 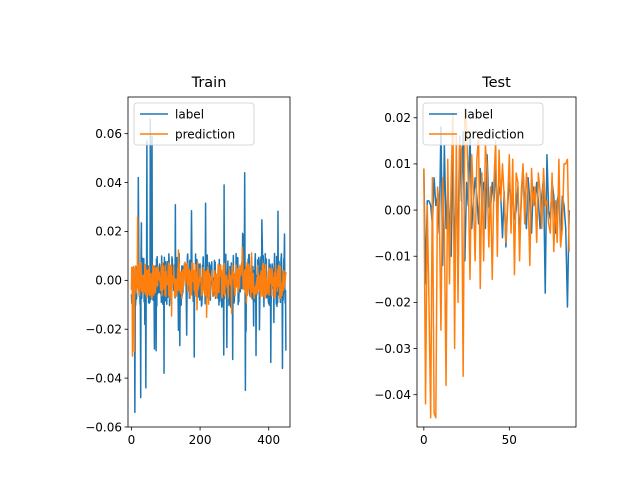 I want to click on x-tick-label: 50, so click(x=509, y=440).